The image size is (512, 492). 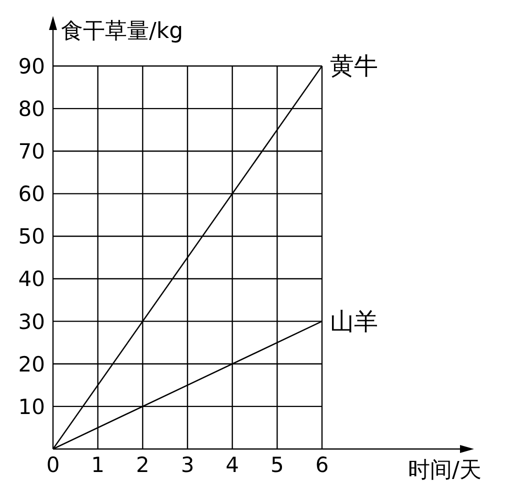 I want to click on y-tick-label: 30, so click(x=31, y=322).